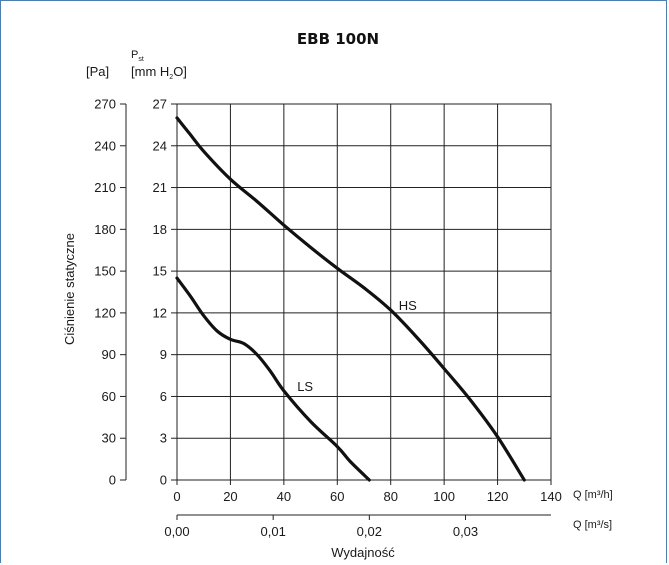 The image size is (669, 565). I want to click on x-tick-label: 140, so click(551, 496).